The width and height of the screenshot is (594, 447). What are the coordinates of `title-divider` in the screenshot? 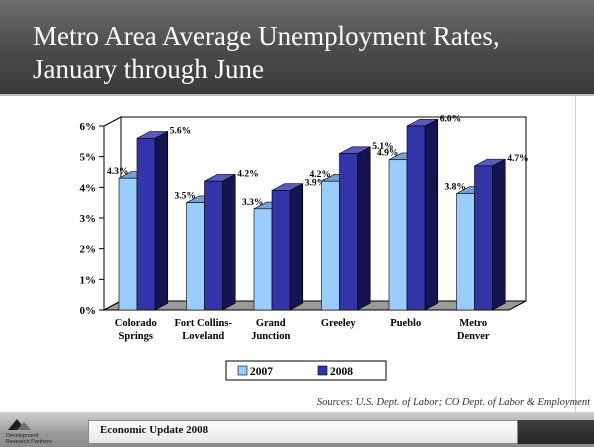 It's located at (297, 95).